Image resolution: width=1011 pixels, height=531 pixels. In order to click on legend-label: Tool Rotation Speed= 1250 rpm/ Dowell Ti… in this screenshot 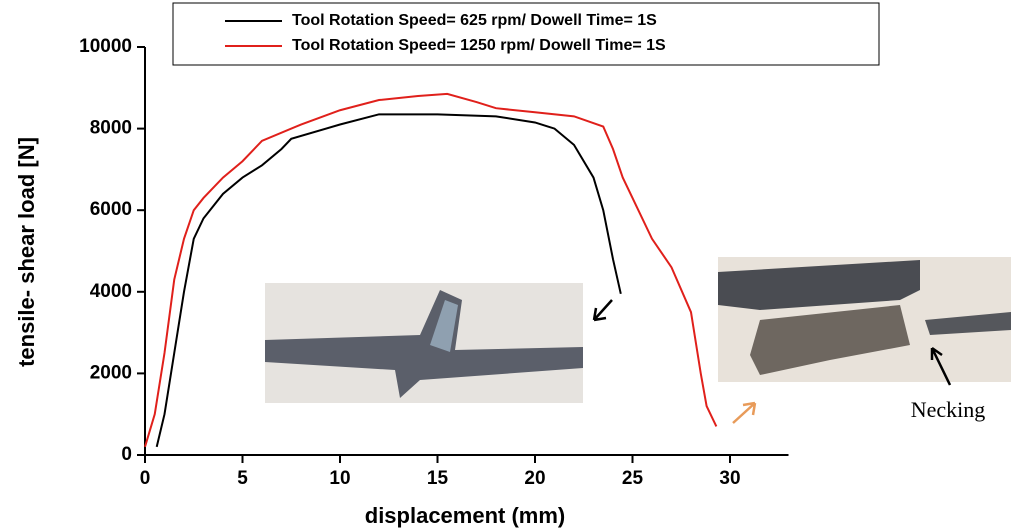, I will do `click(479, 45)`.